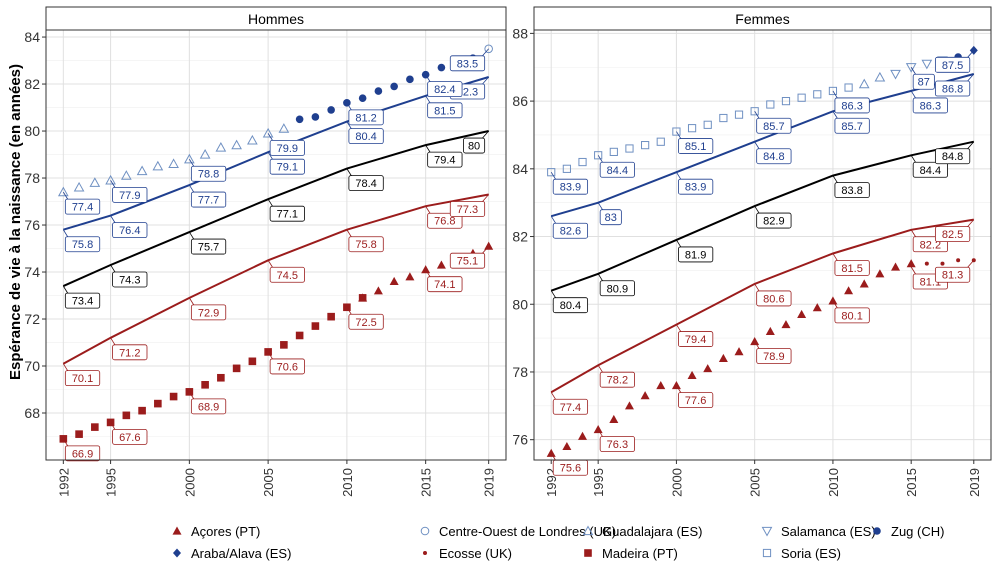  What do you see at coordinates (444, 285) in the screenshot?
I see `data-label: 74.1` at bounding box center [444, 285].